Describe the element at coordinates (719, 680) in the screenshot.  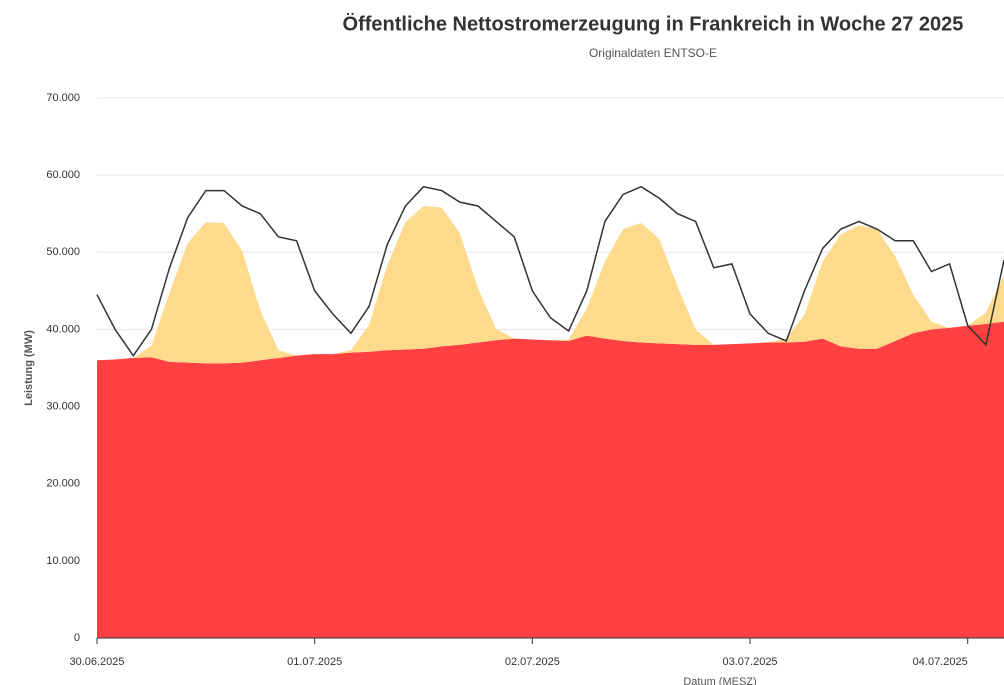
I see `x-axis-label: Datum (MESZ)` at that location.